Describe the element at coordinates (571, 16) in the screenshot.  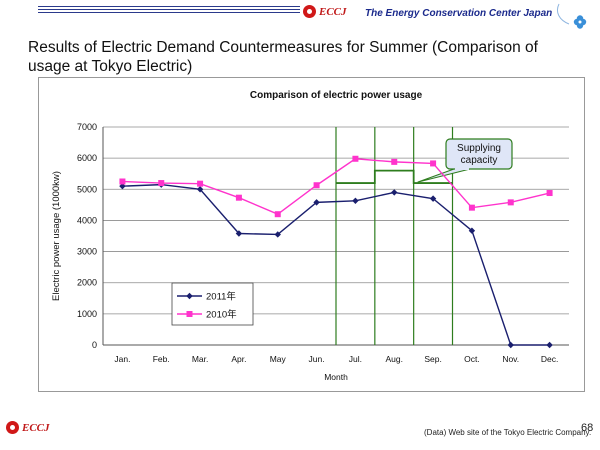
I see `clover-icon` at that location.